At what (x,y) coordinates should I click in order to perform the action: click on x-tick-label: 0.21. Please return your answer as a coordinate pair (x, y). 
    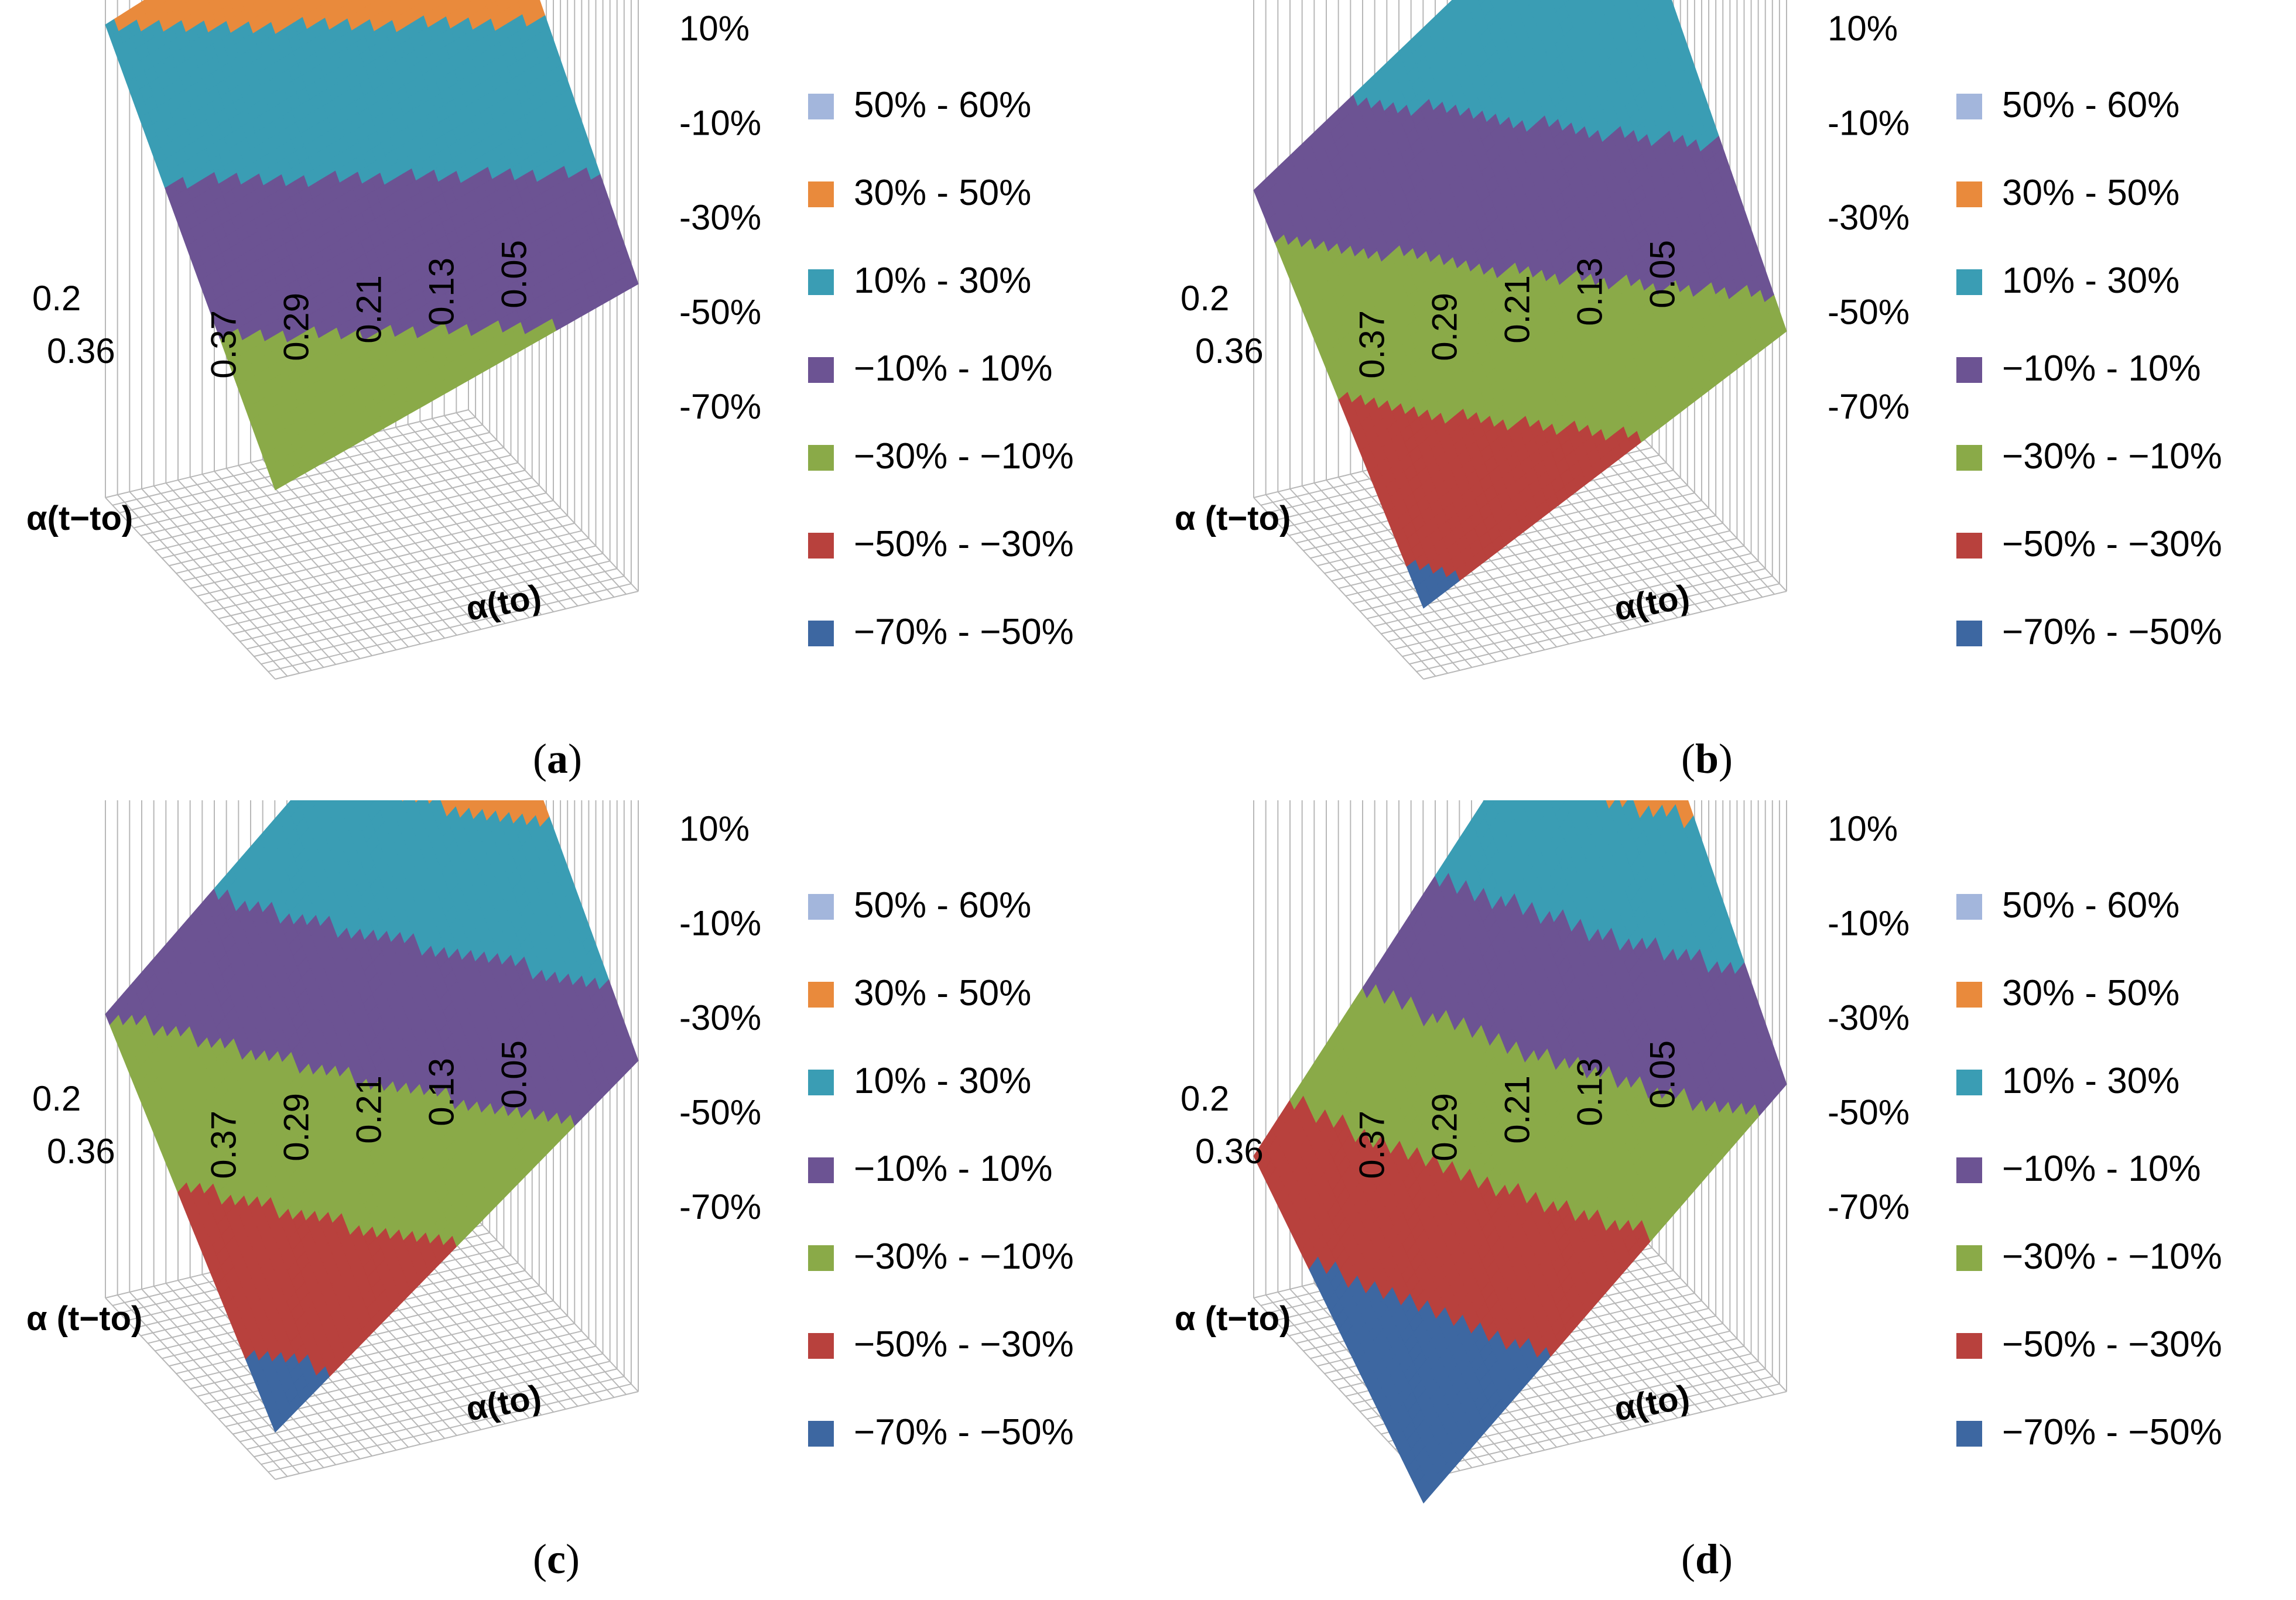
    Looking at the image, I should click on (369, 1109).